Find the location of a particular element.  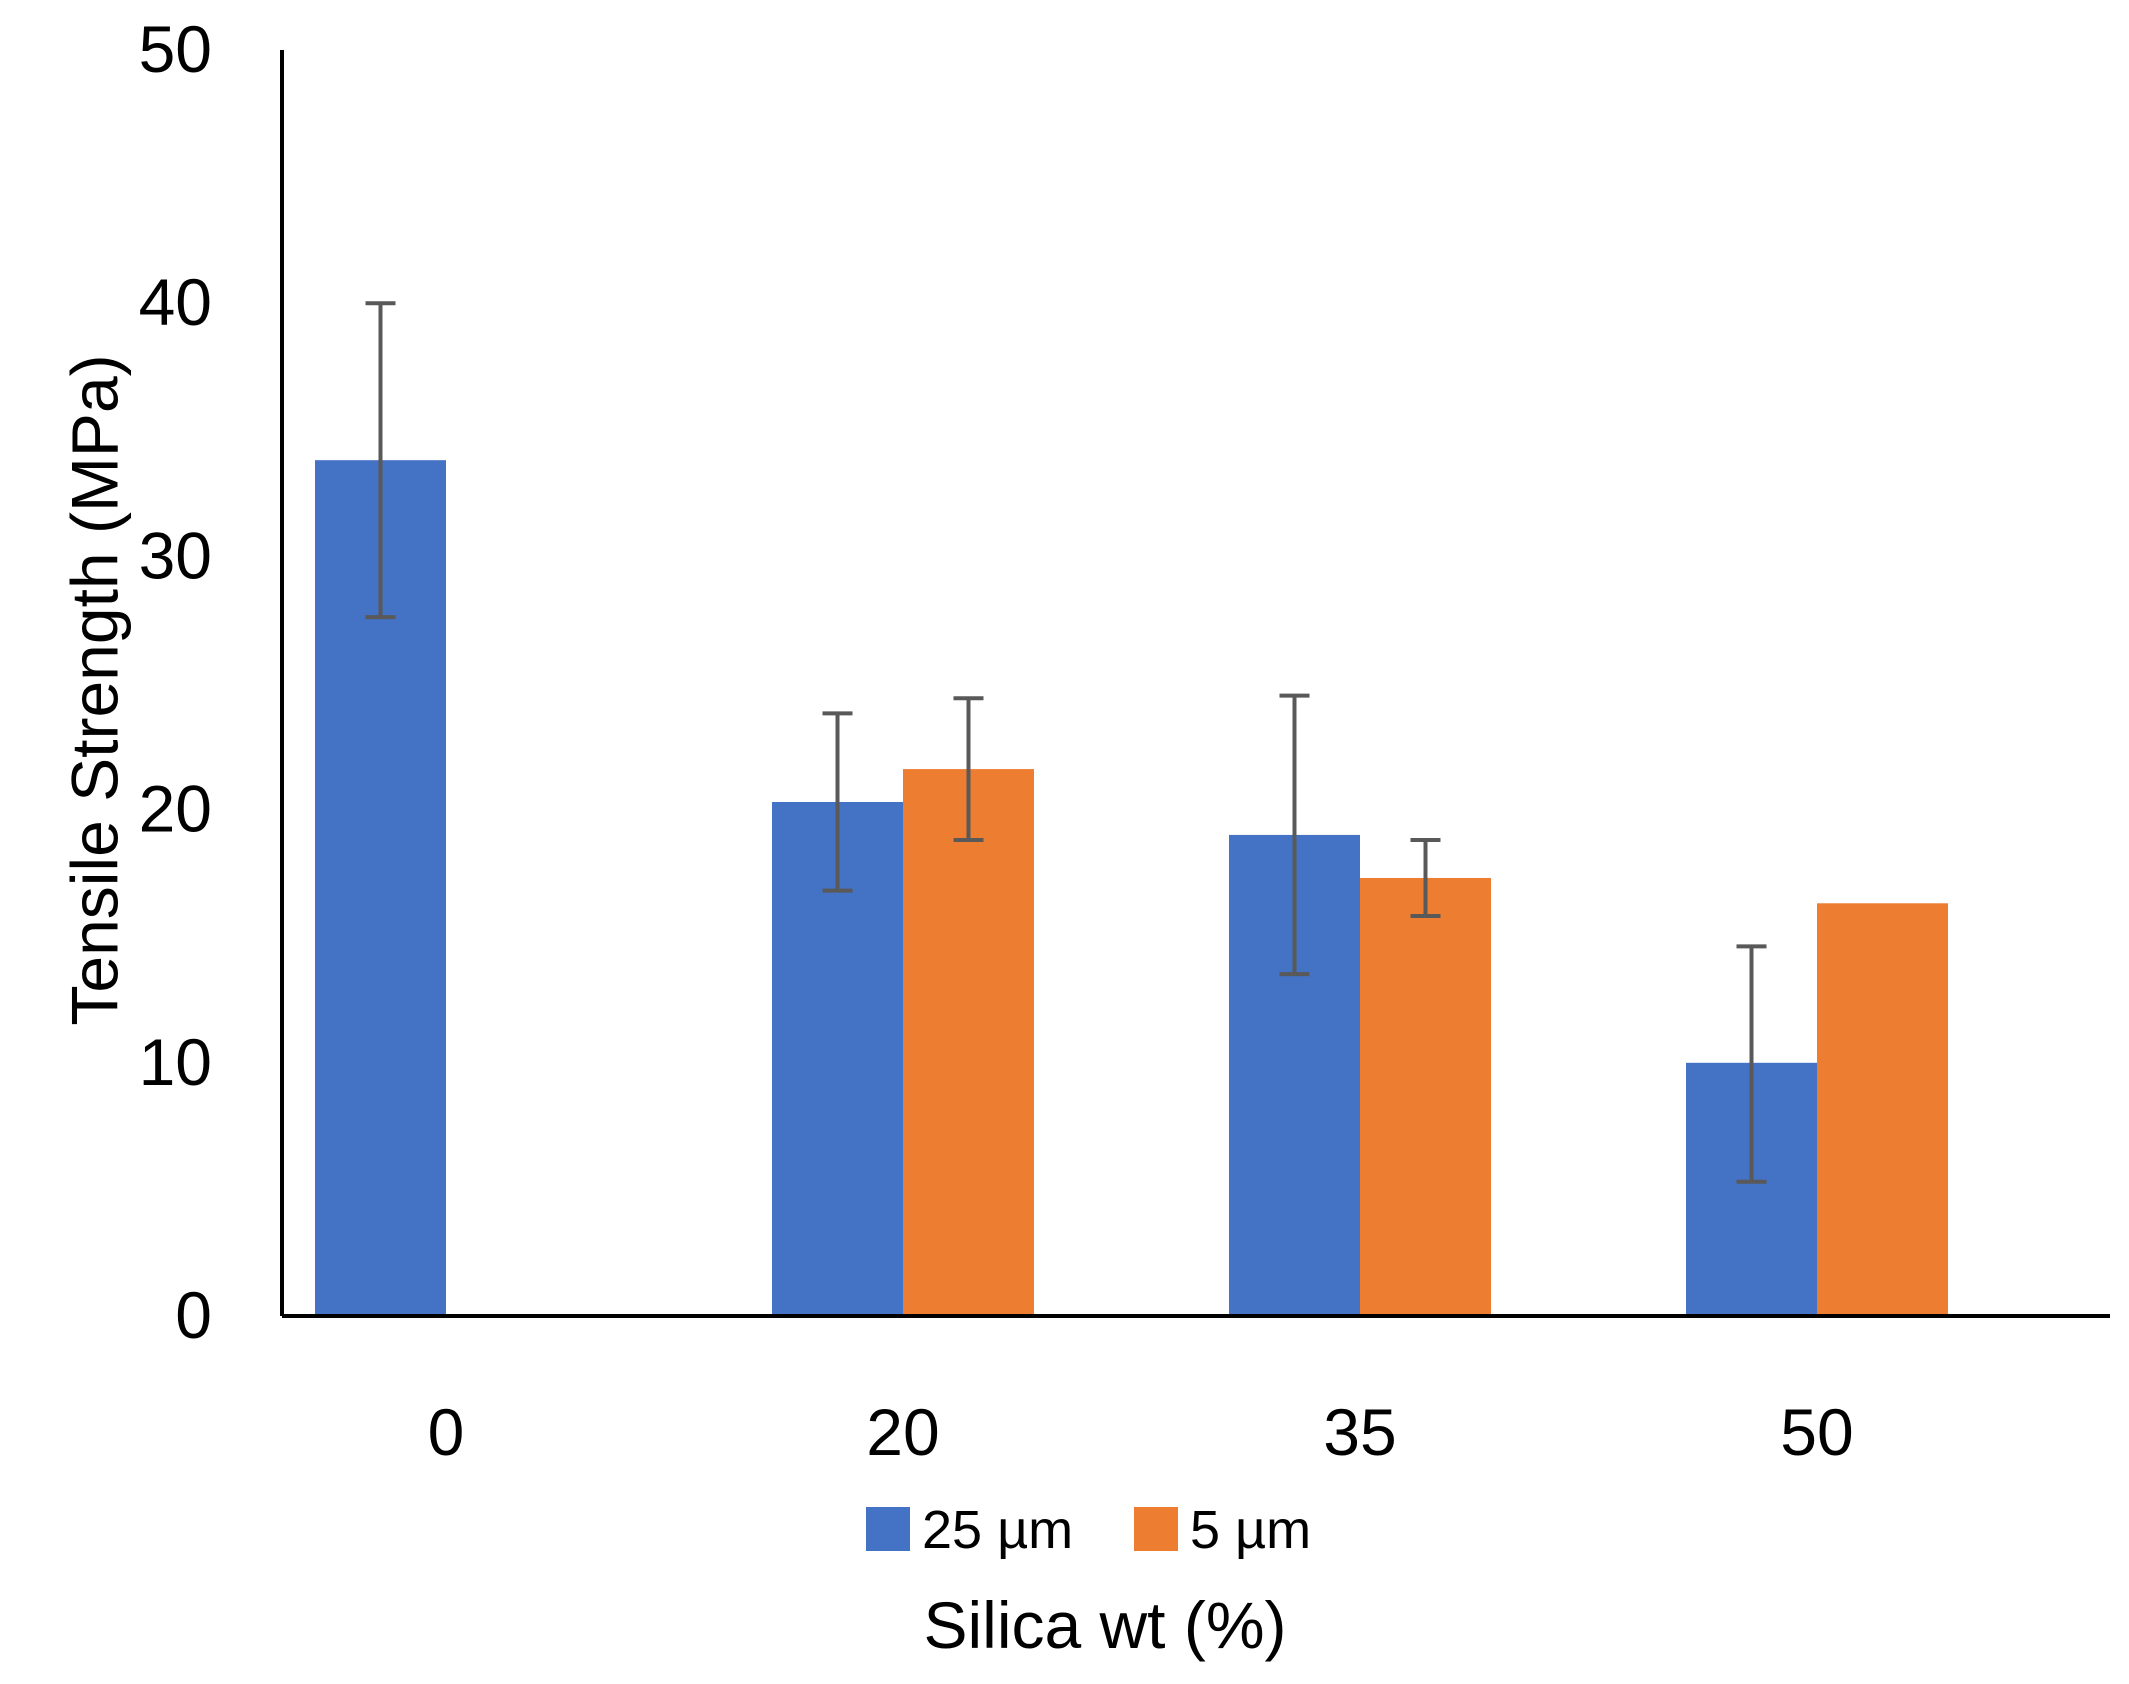

x-tick-label: 50 is located at coordinates (1816, 1432).